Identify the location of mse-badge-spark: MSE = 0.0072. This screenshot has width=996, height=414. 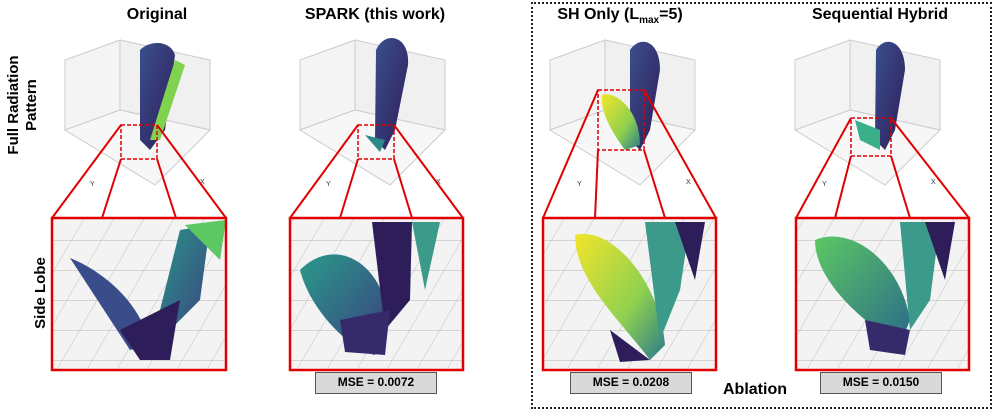
(376, 383).